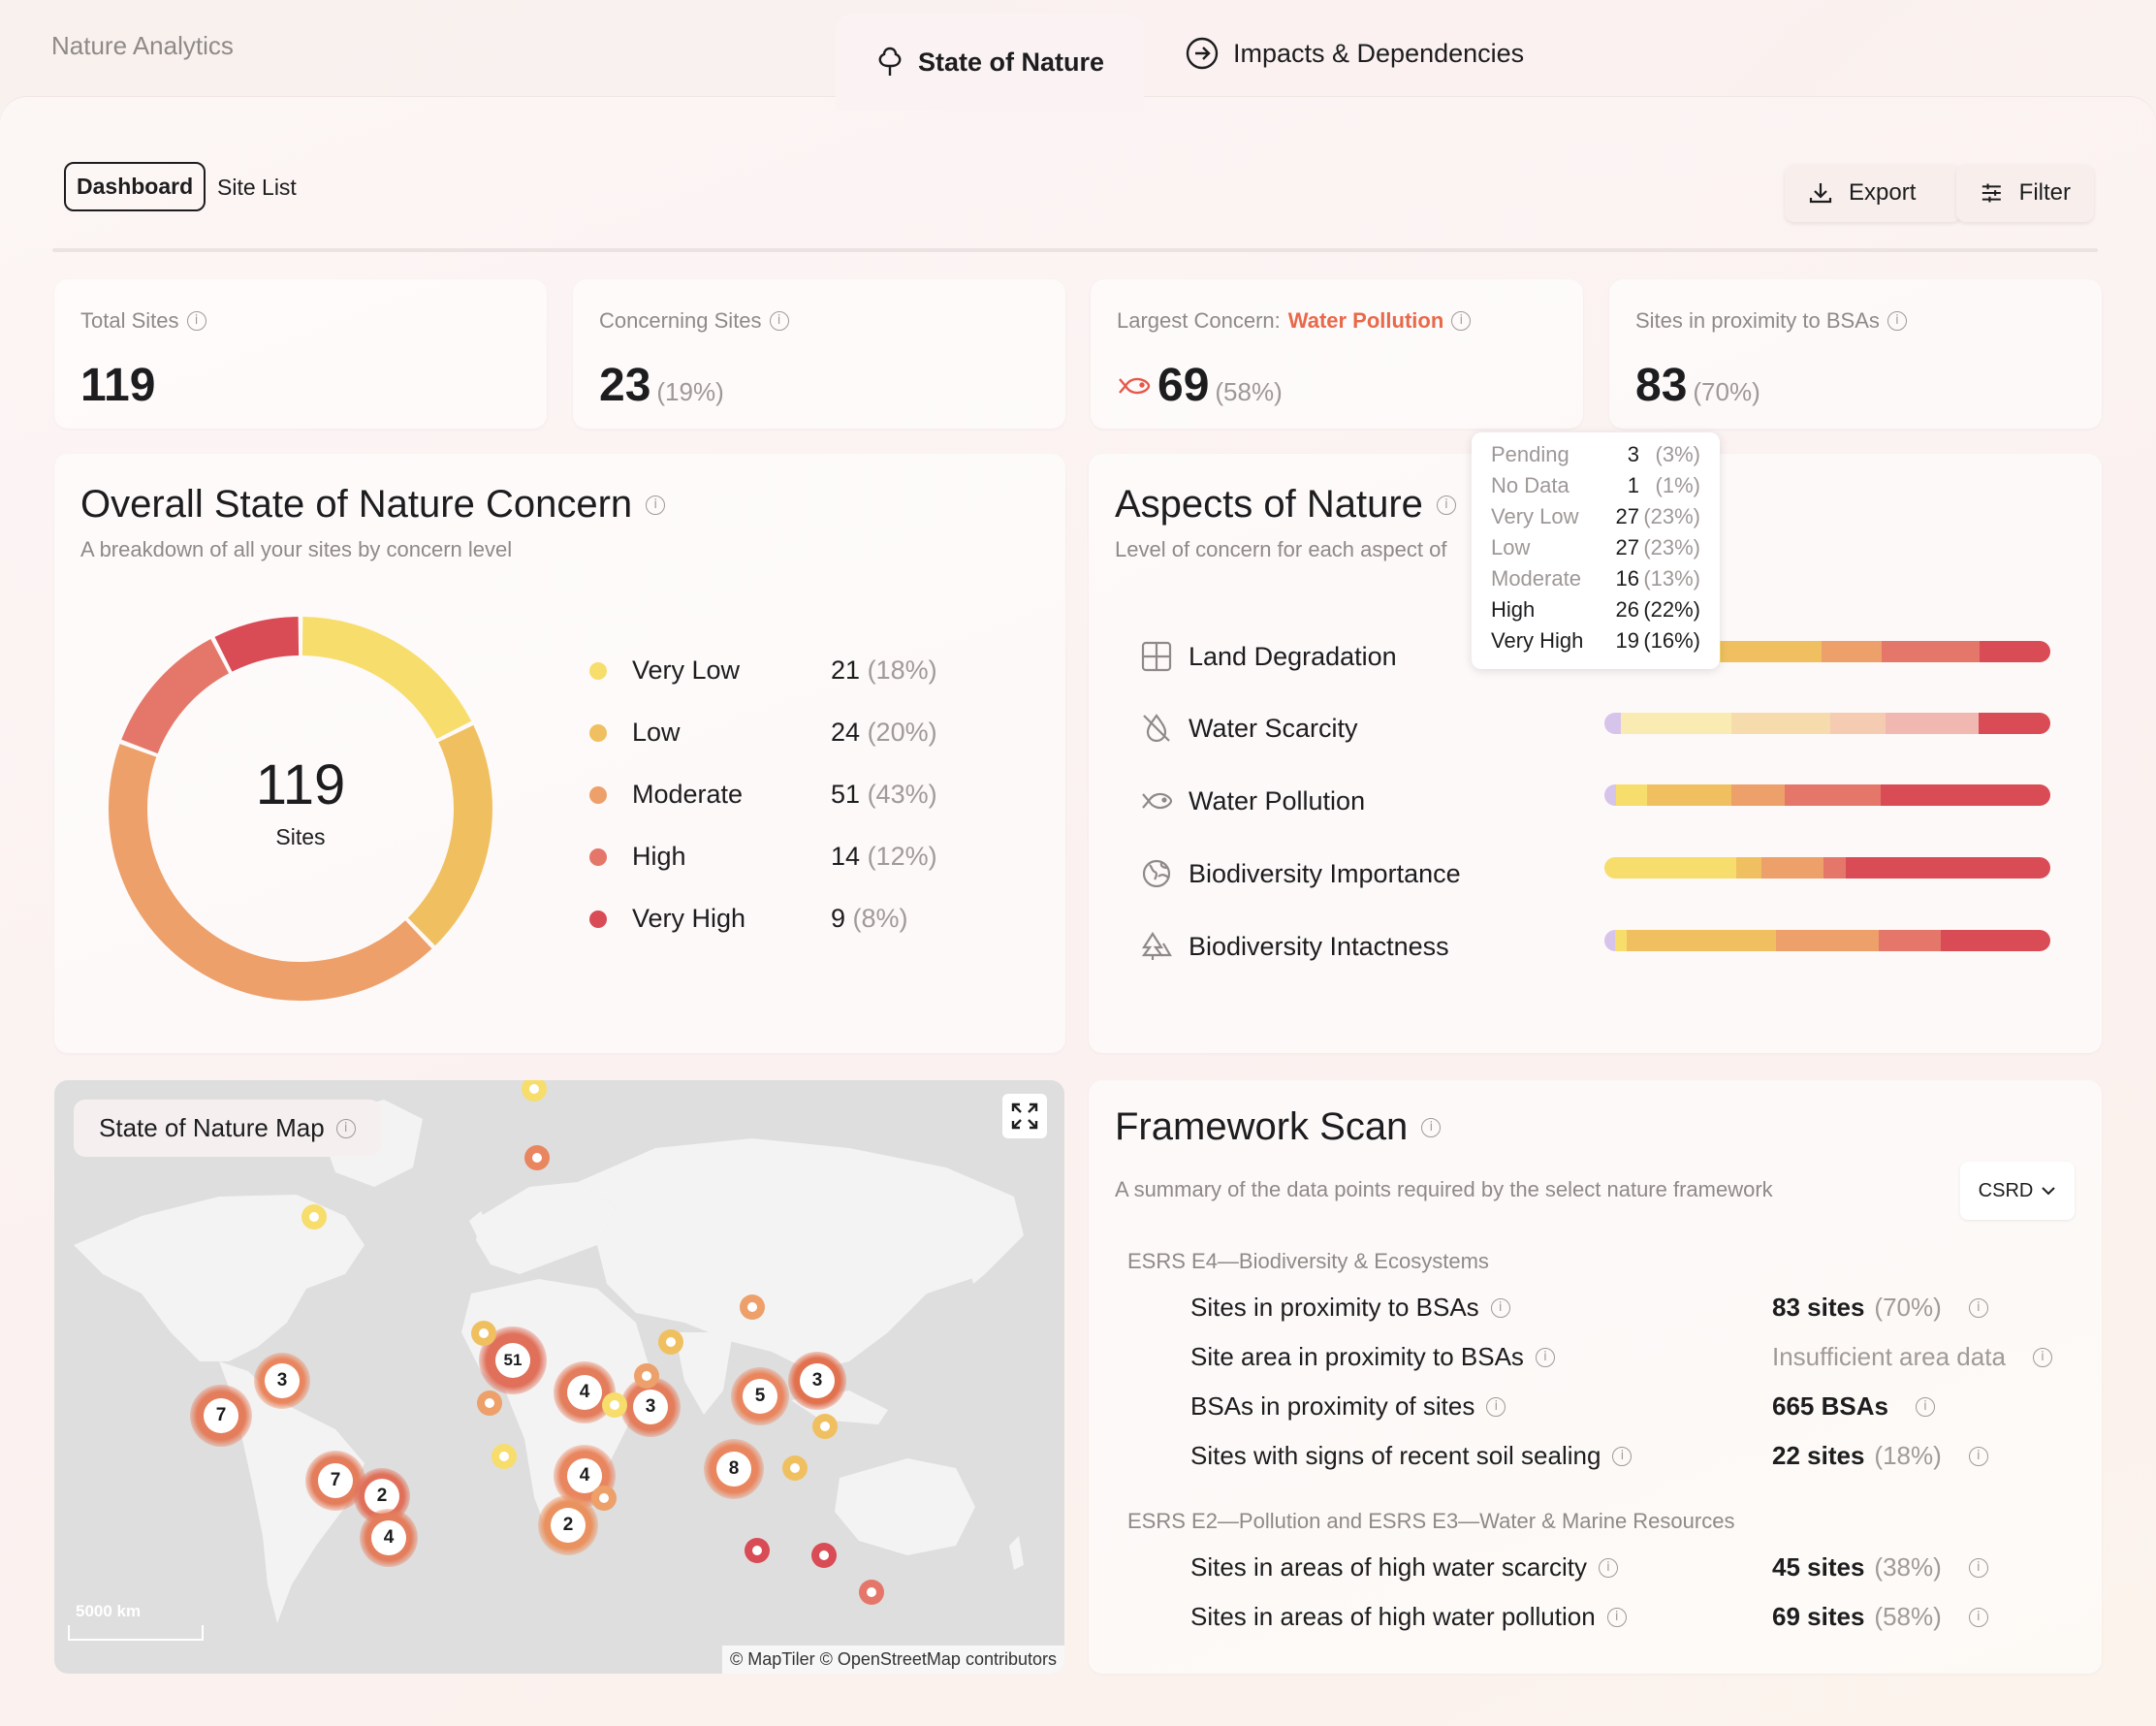 This screenshot has height=1726, width=2156. I want to click on aspect-biodiversity-intactness: Biodiversity Intactness, so click(1294, 946).